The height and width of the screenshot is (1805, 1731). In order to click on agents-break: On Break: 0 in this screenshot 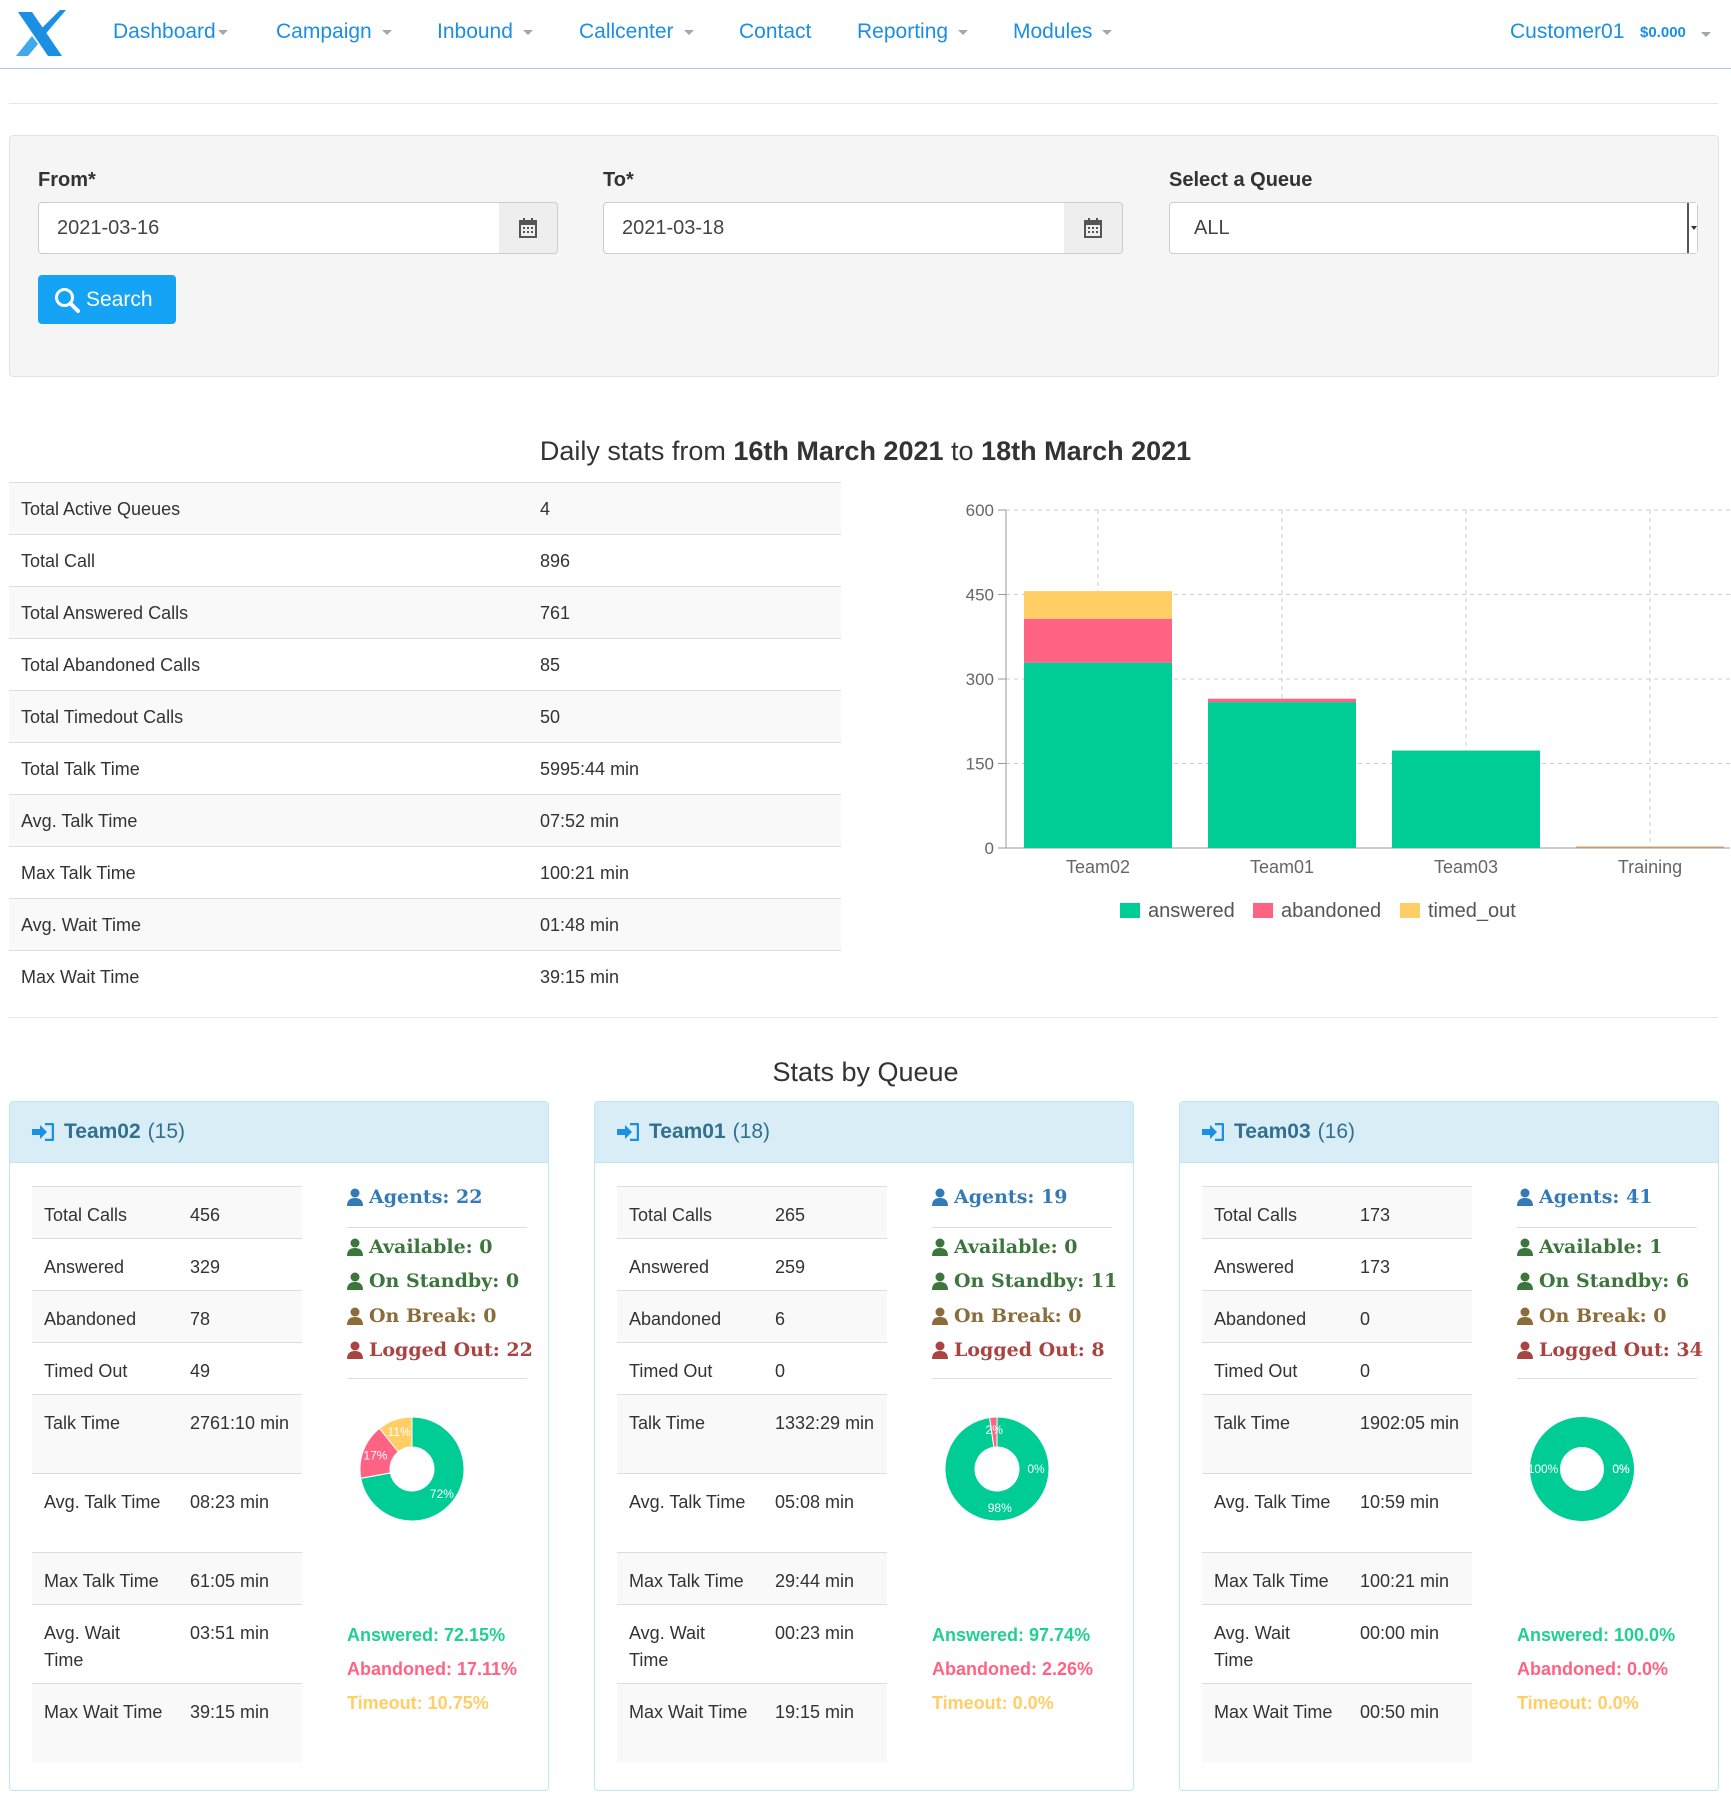, I will do `click(1006, 1316)`.